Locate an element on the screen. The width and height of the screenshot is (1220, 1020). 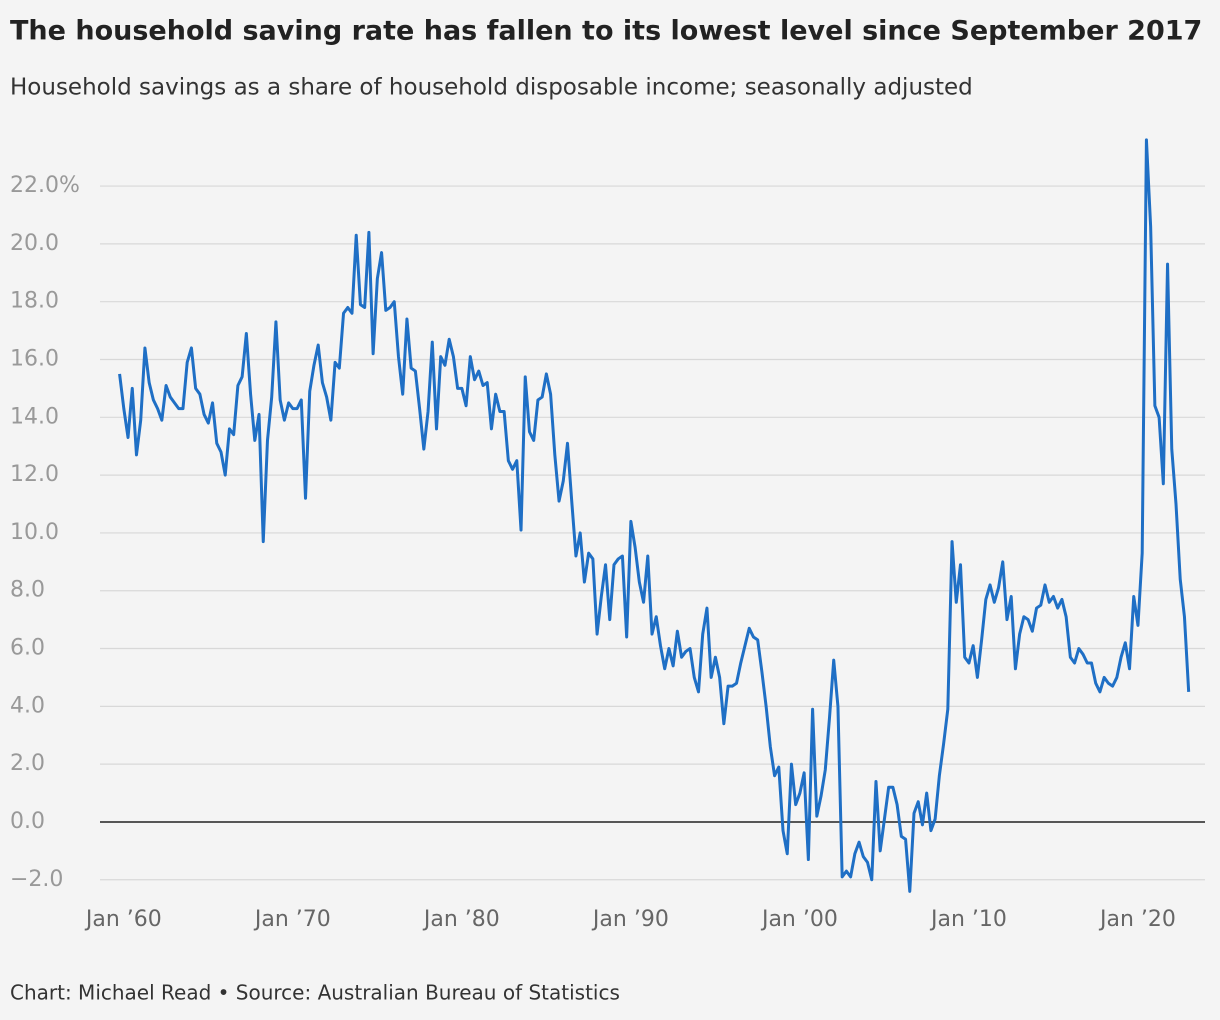
y-tick-label: 18.0 is located at coordinates (34, 301).